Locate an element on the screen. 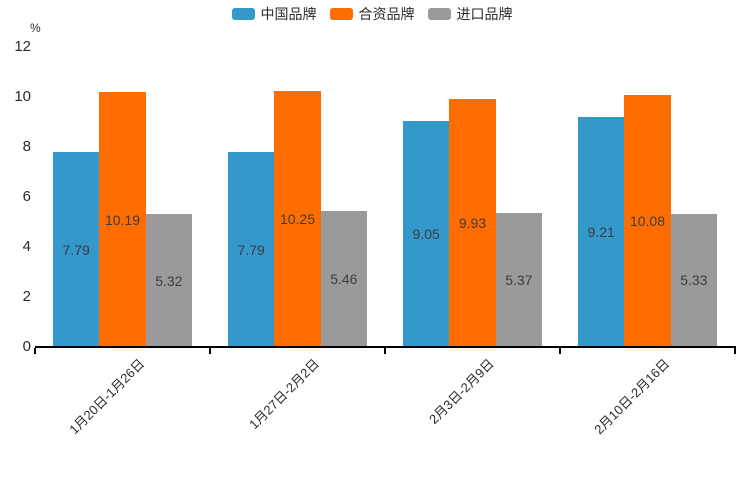 The image size is (744, 496). y-axis-tick-label: 0 is located at coordinates (26, 346).